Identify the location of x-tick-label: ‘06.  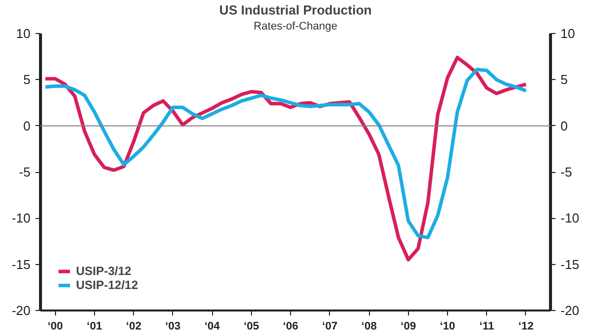
(290, 326).